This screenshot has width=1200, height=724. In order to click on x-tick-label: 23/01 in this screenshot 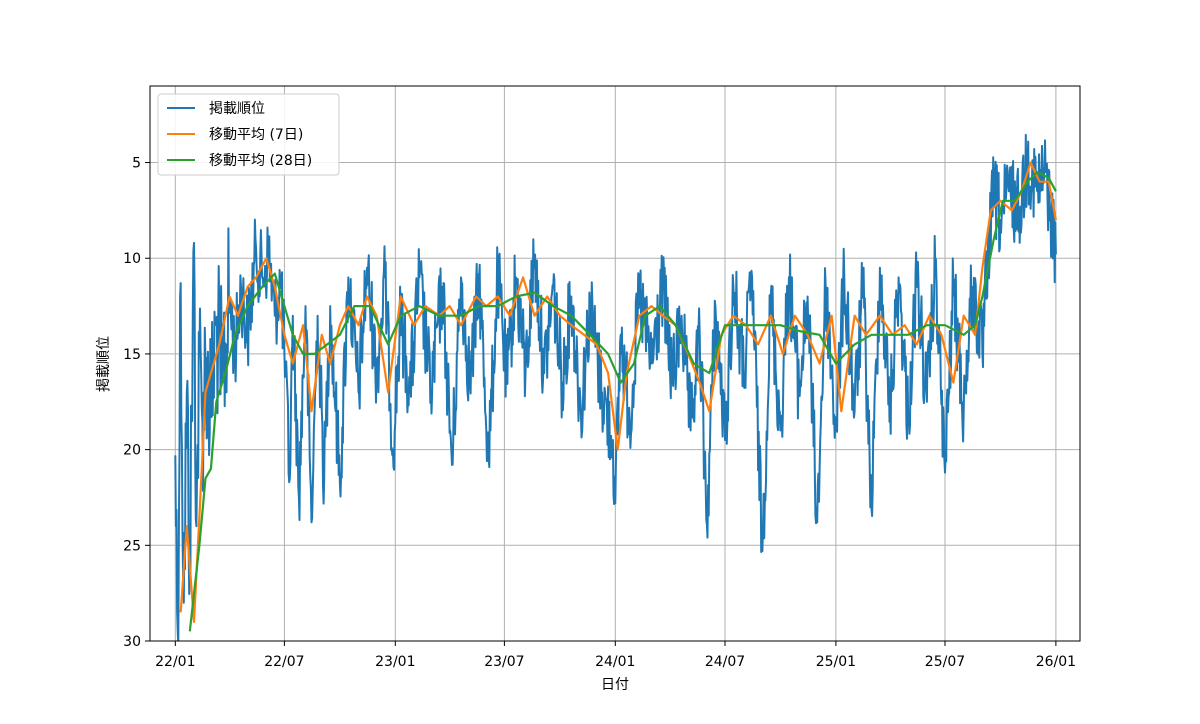, I will do `click(395, 662)`.